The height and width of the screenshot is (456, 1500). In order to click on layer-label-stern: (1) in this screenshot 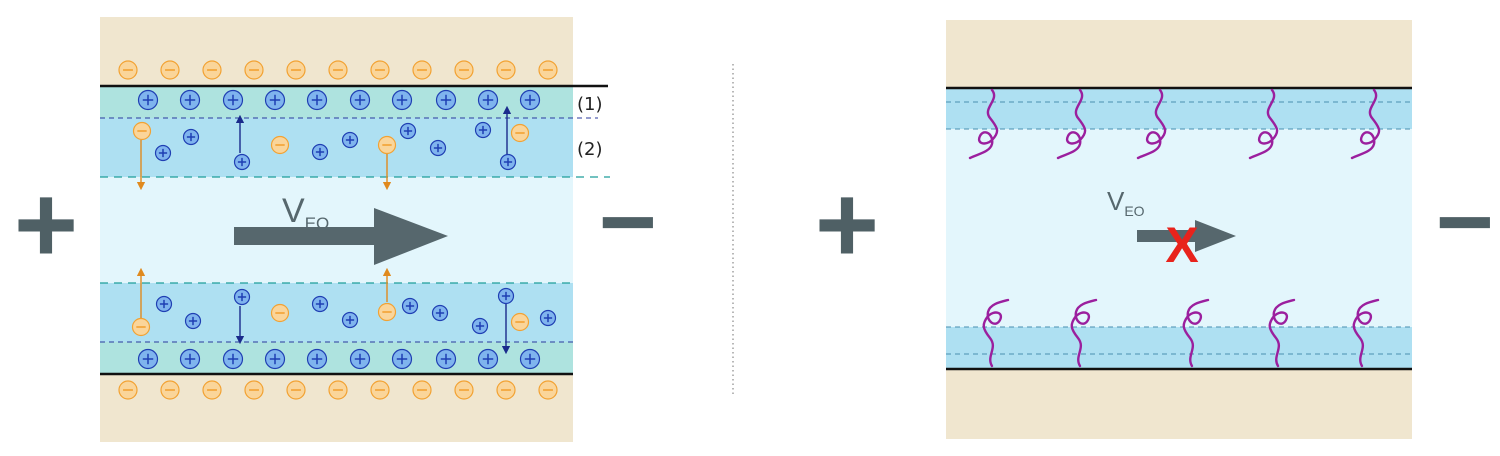, I will do `click(590, 104)`.